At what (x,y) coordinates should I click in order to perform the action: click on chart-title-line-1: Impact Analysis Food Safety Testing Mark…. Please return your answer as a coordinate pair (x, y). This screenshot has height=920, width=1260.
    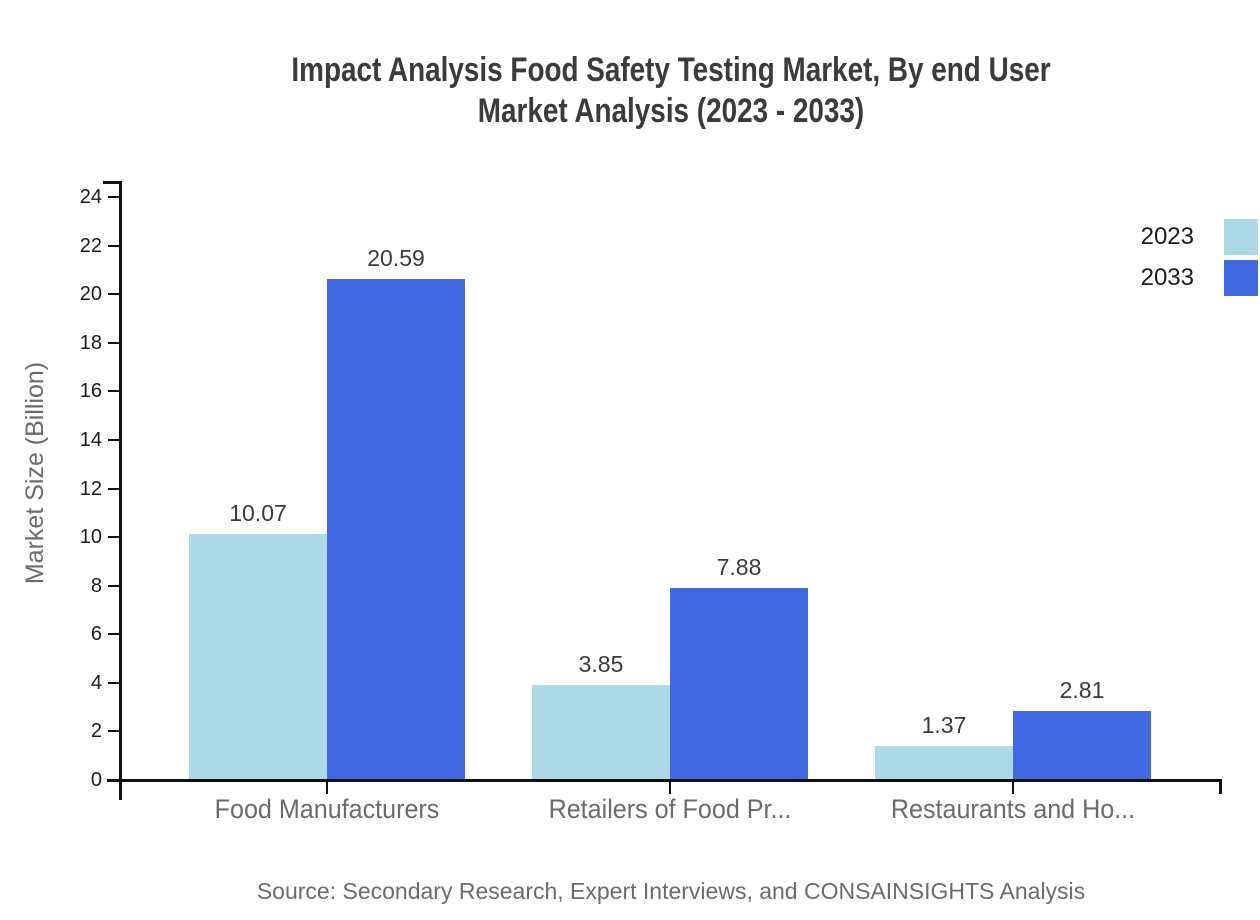
    Looking at the image, I should click on (671, 70).